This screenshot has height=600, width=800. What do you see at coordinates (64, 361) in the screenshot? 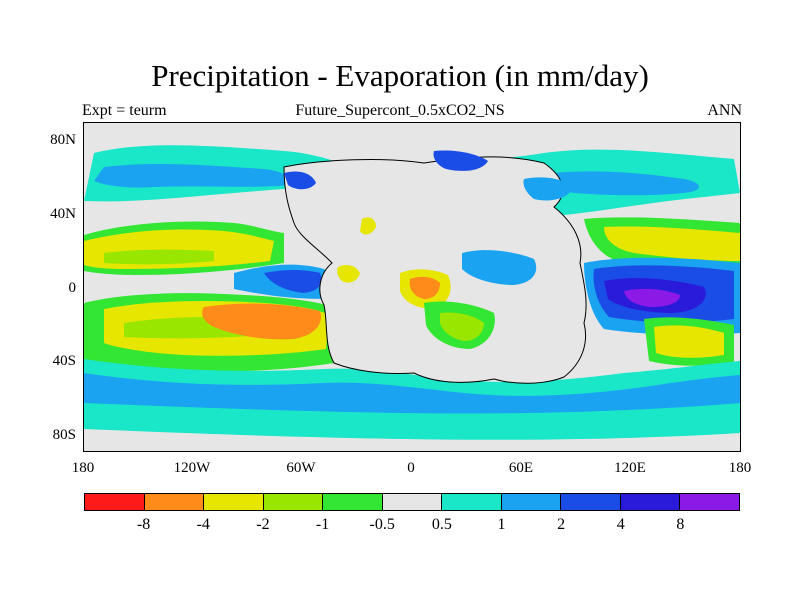
I see `y-tick-label: 40S` at bounding box center [64, 361].